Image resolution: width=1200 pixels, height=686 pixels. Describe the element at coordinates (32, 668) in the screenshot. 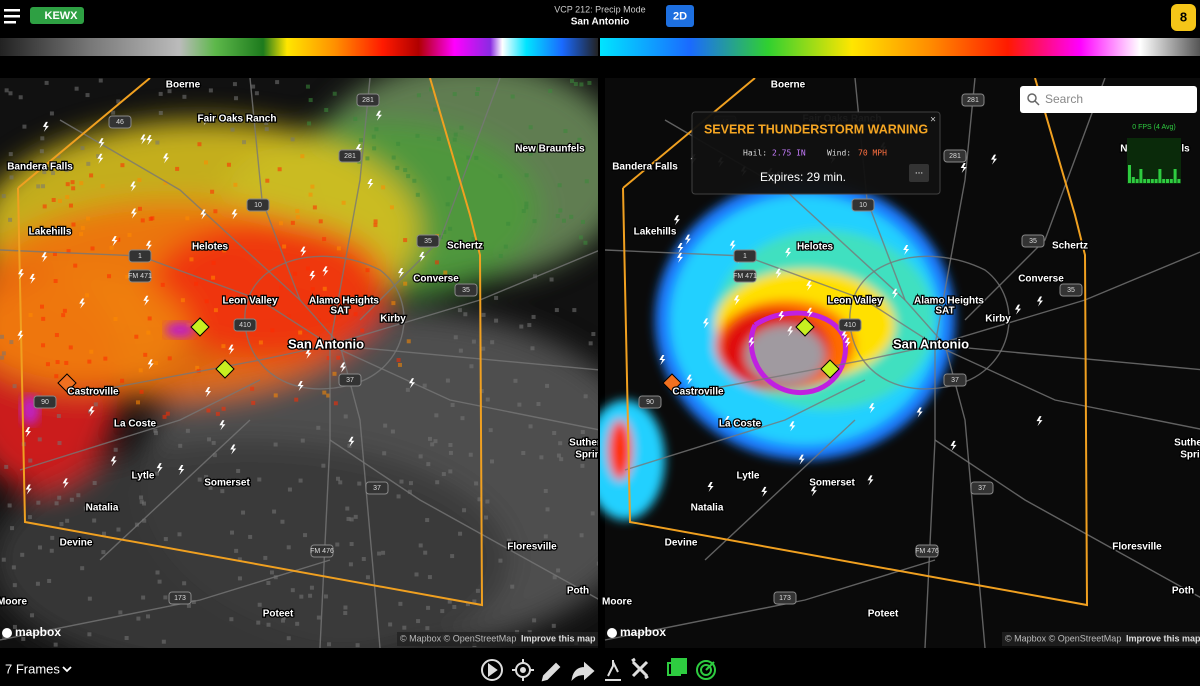

I see `frames-label: 7 Frames` at that location.